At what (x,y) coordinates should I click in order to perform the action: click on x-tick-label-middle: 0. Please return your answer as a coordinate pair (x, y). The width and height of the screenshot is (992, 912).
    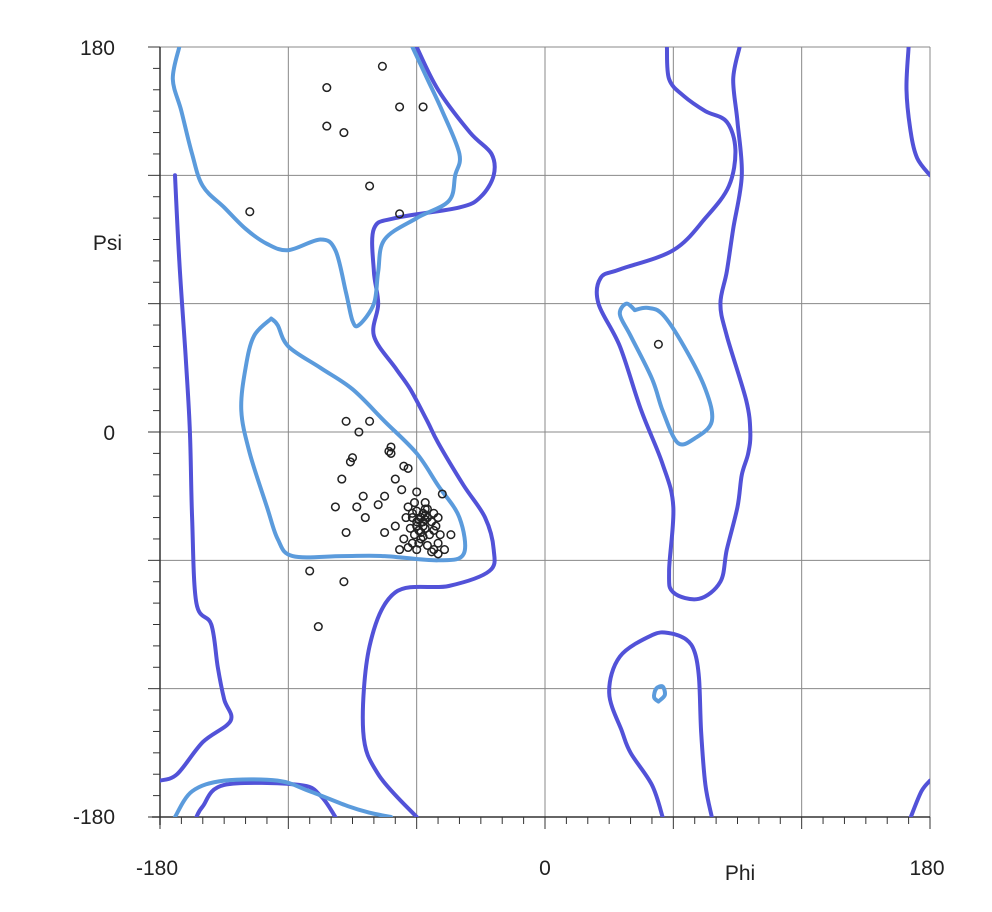
    Looking at the image, I should click on (545, 868).